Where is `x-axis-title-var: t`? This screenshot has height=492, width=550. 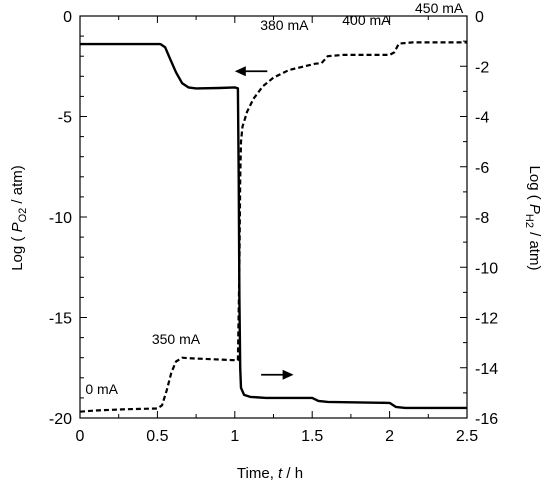
x-axis-title-var: t is located at coordinates (280, 473).